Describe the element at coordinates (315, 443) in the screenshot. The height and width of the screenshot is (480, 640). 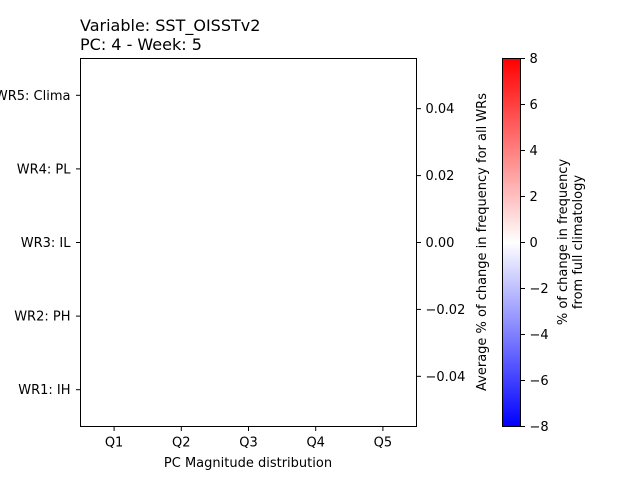
I see `x-tick-label: Q4` at that location.